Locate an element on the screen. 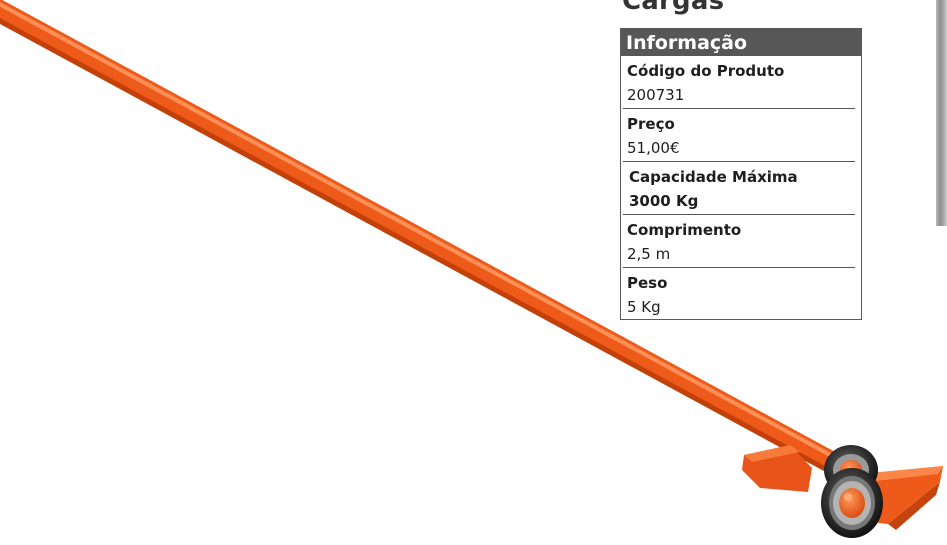 The height and width of the screenshot is (545, 947). info-table-header: Informação is located at coordinates (741, 42).